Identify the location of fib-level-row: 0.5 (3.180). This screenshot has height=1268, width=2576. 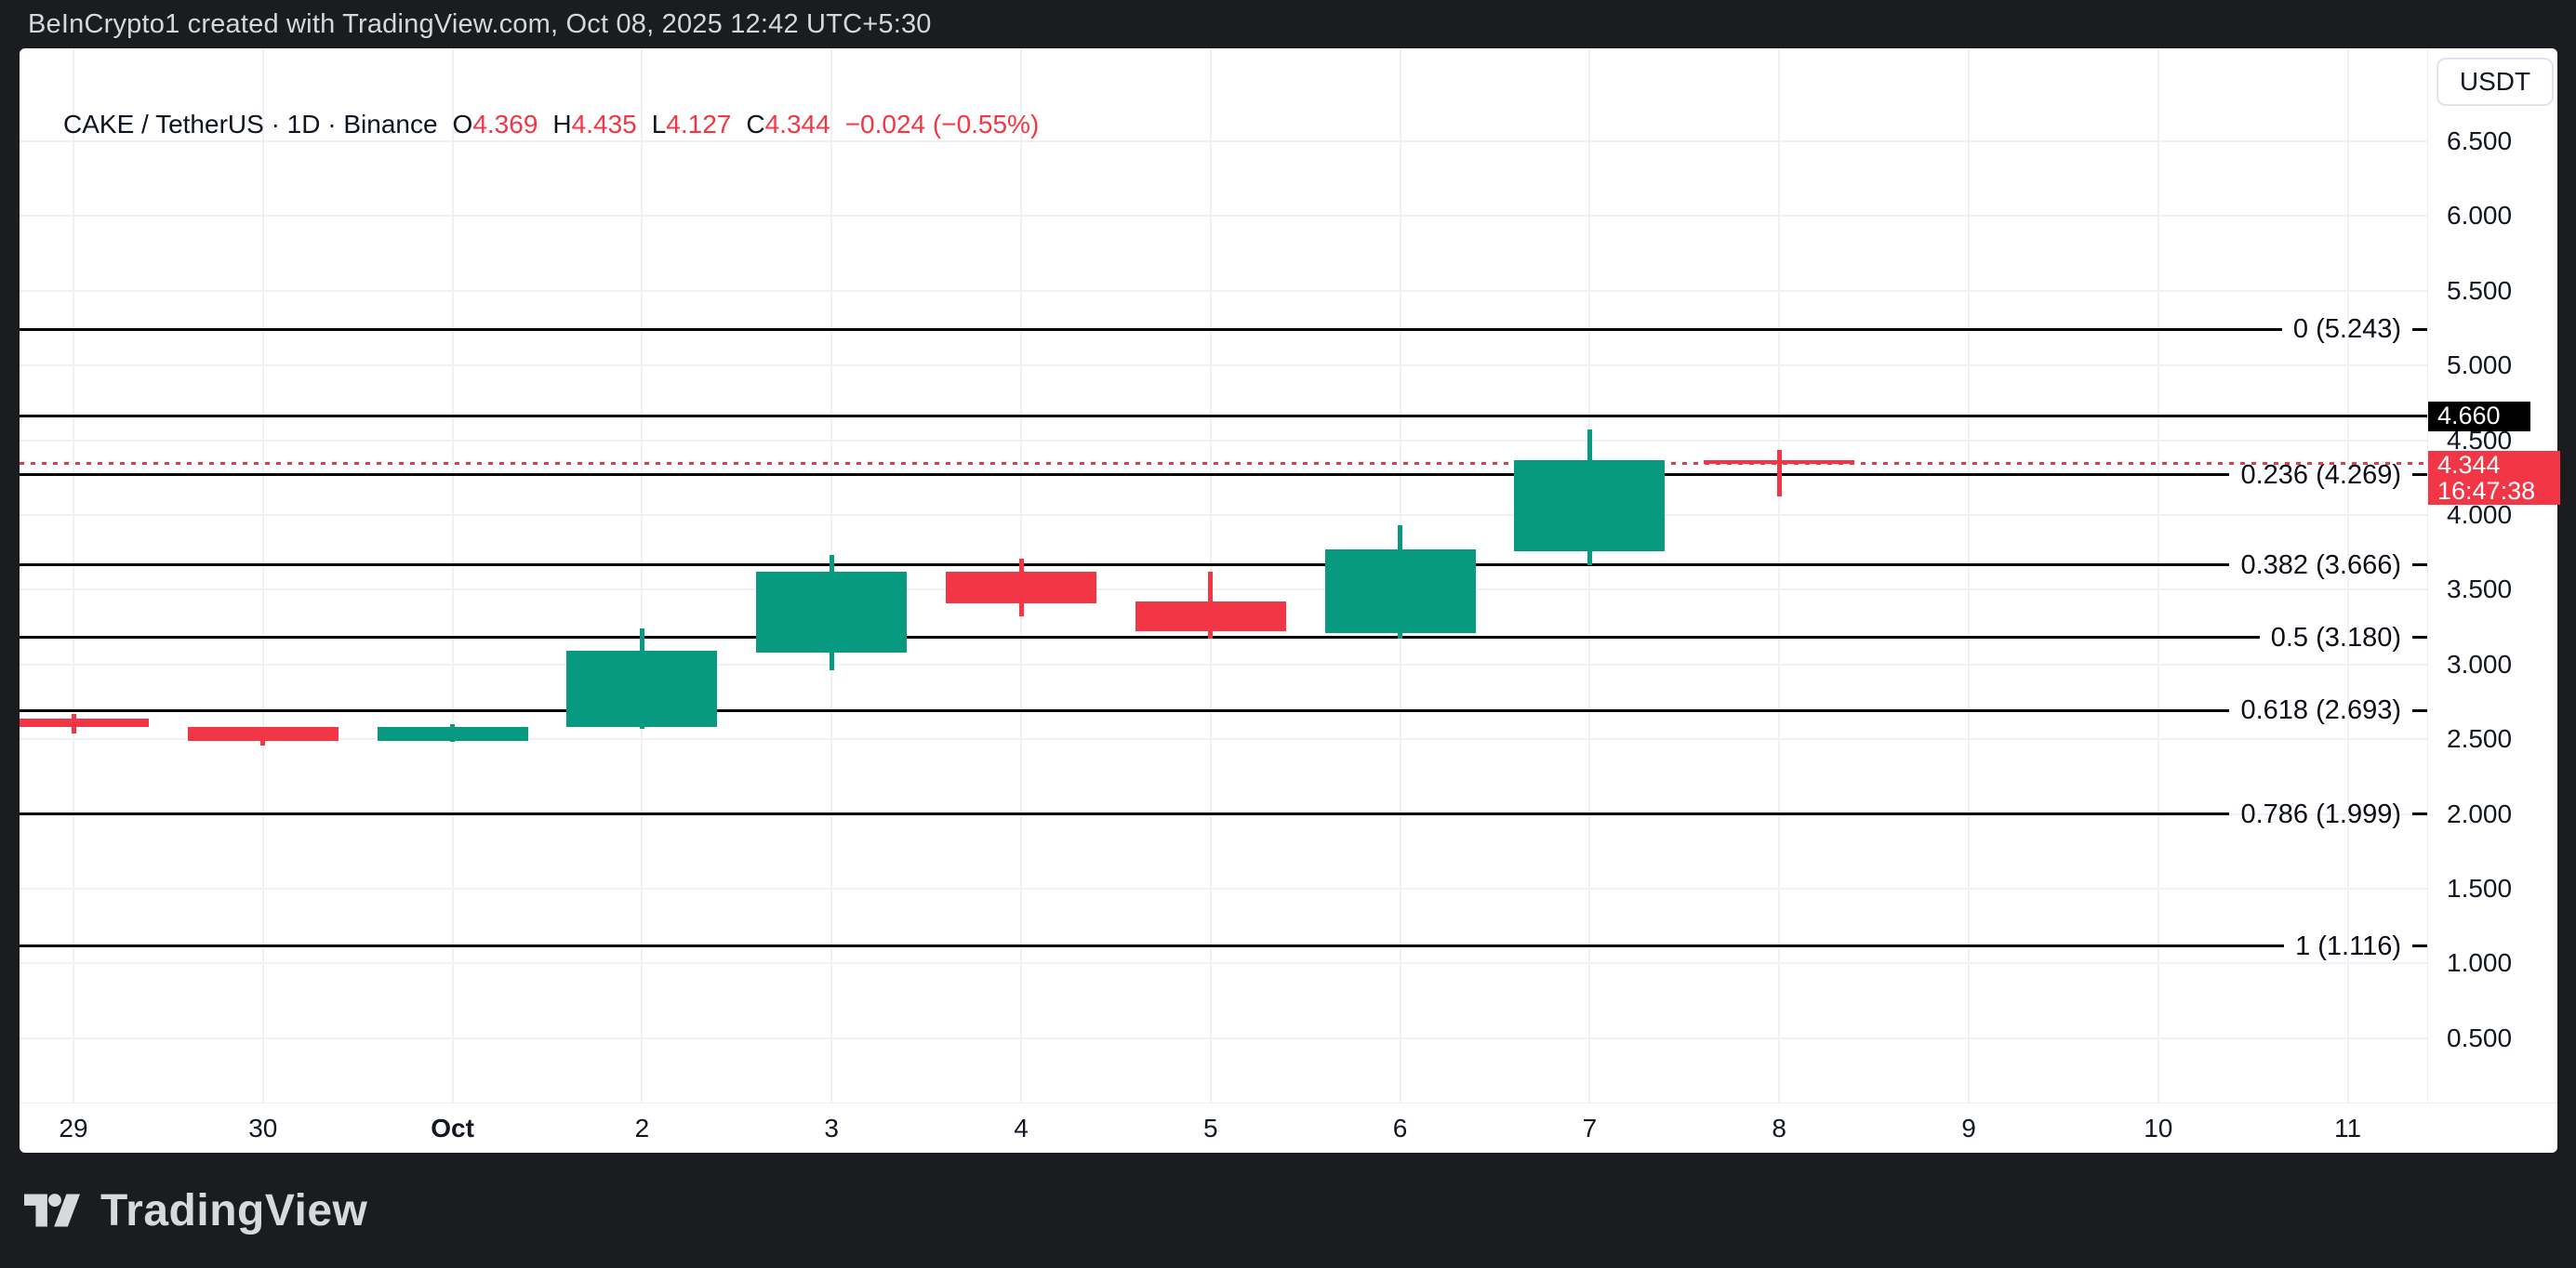
(1223, 637).